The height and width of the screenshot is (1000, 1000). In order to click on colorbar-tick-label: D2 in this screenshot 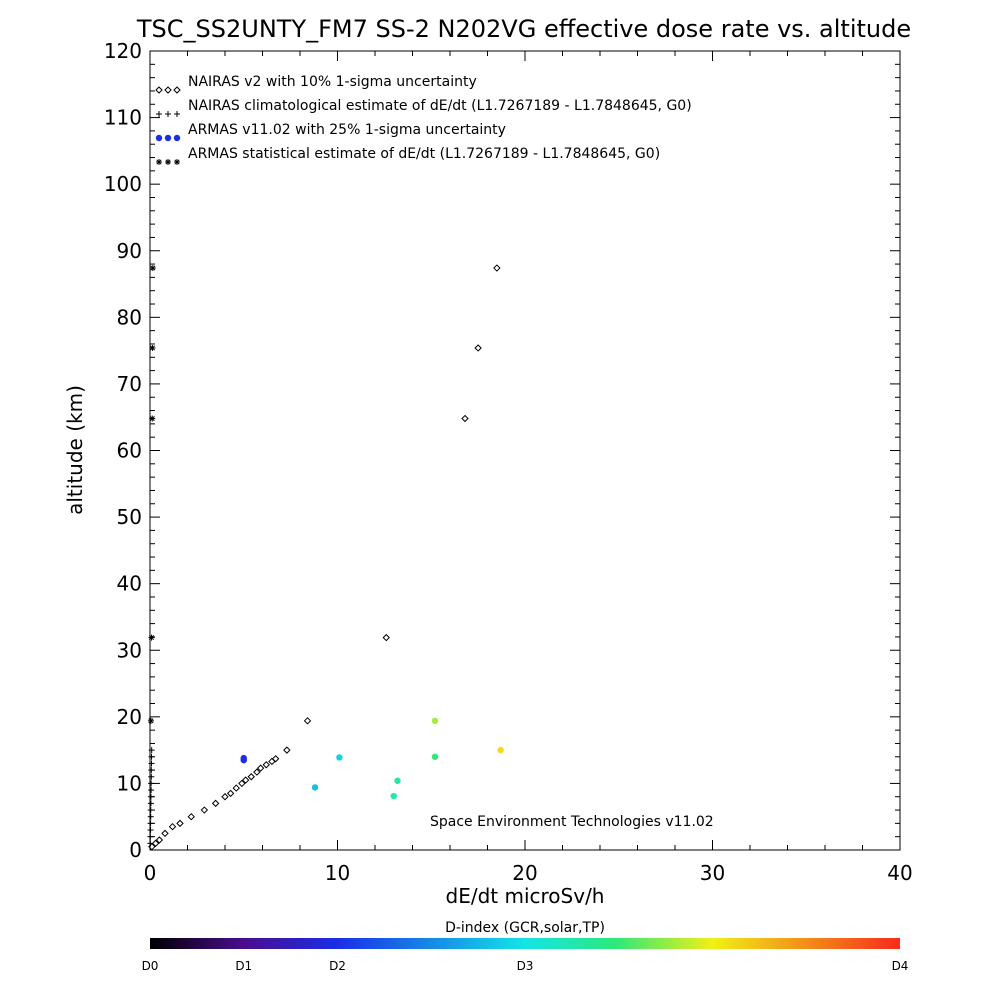, I will do `click(337, 966)`.